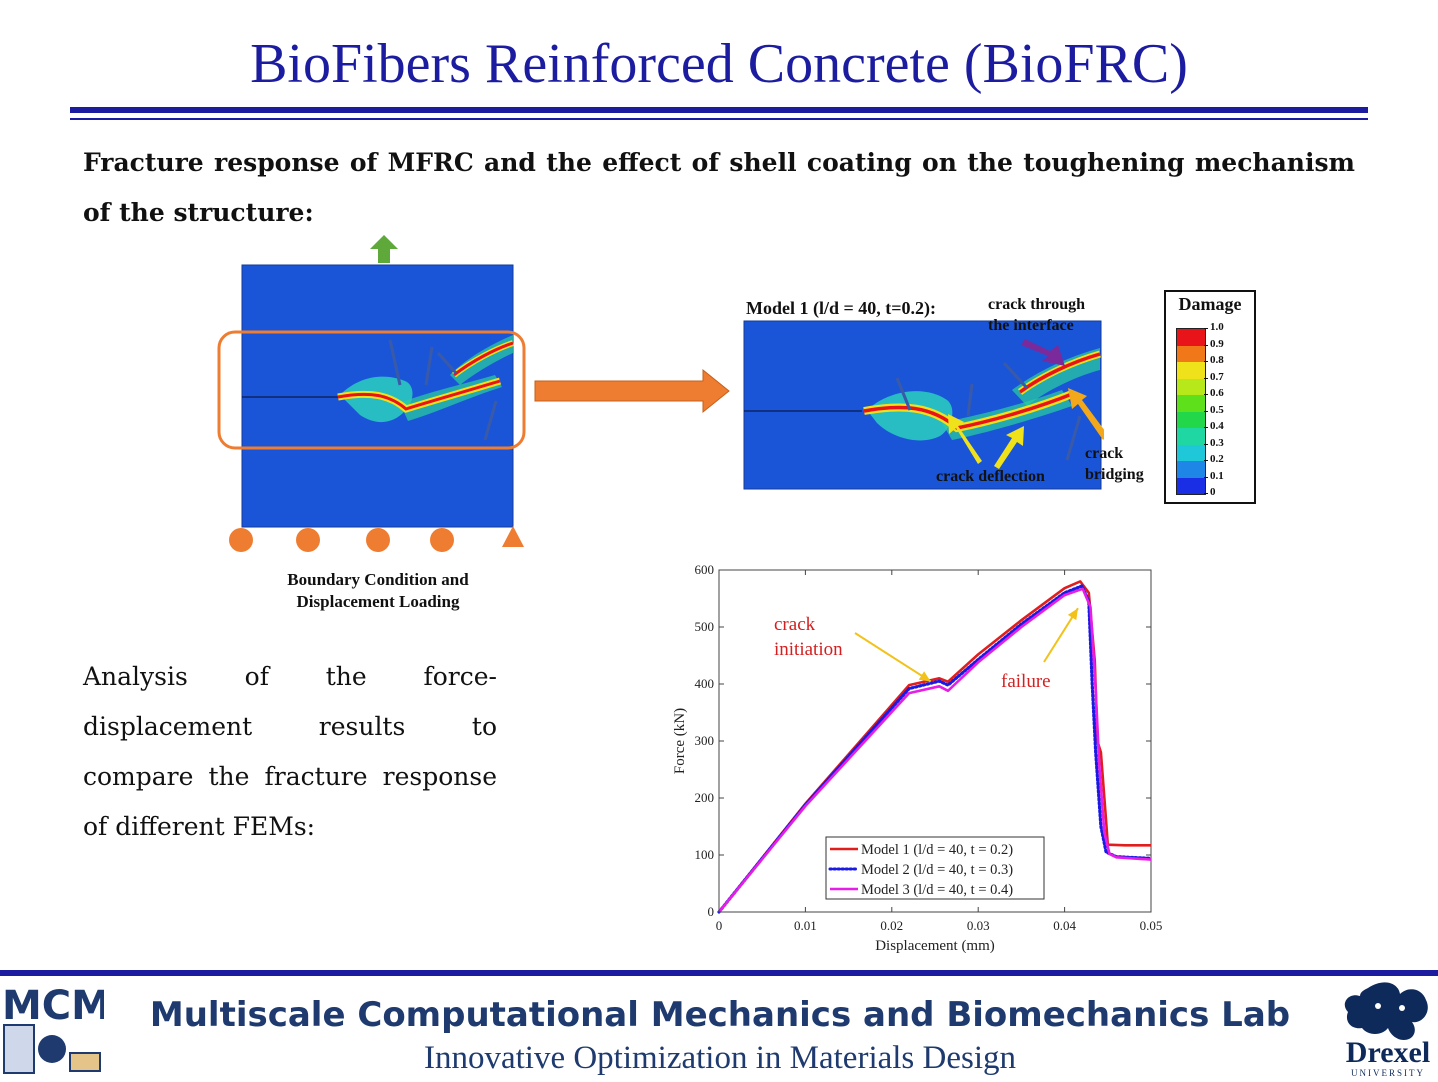 The width and height of the screenshot is (1438, 1082). Describe the element at coordinates (978, 925) in the screenshot. I see `x-tick-label: 0.03` at that location.